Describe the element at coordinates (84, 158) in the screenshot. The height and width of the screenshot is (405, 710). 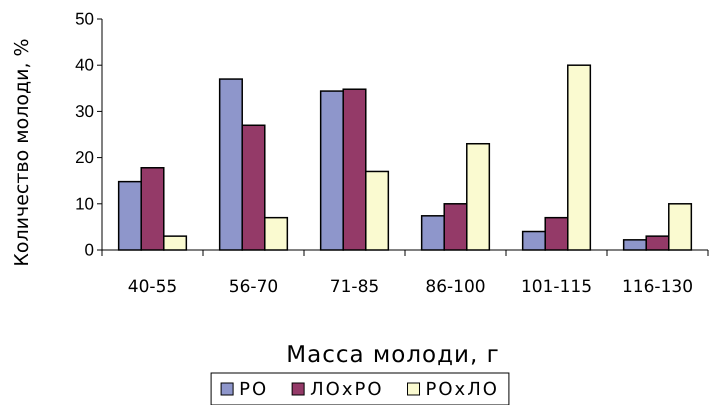
I see `y-tick-label: 20` at that location.